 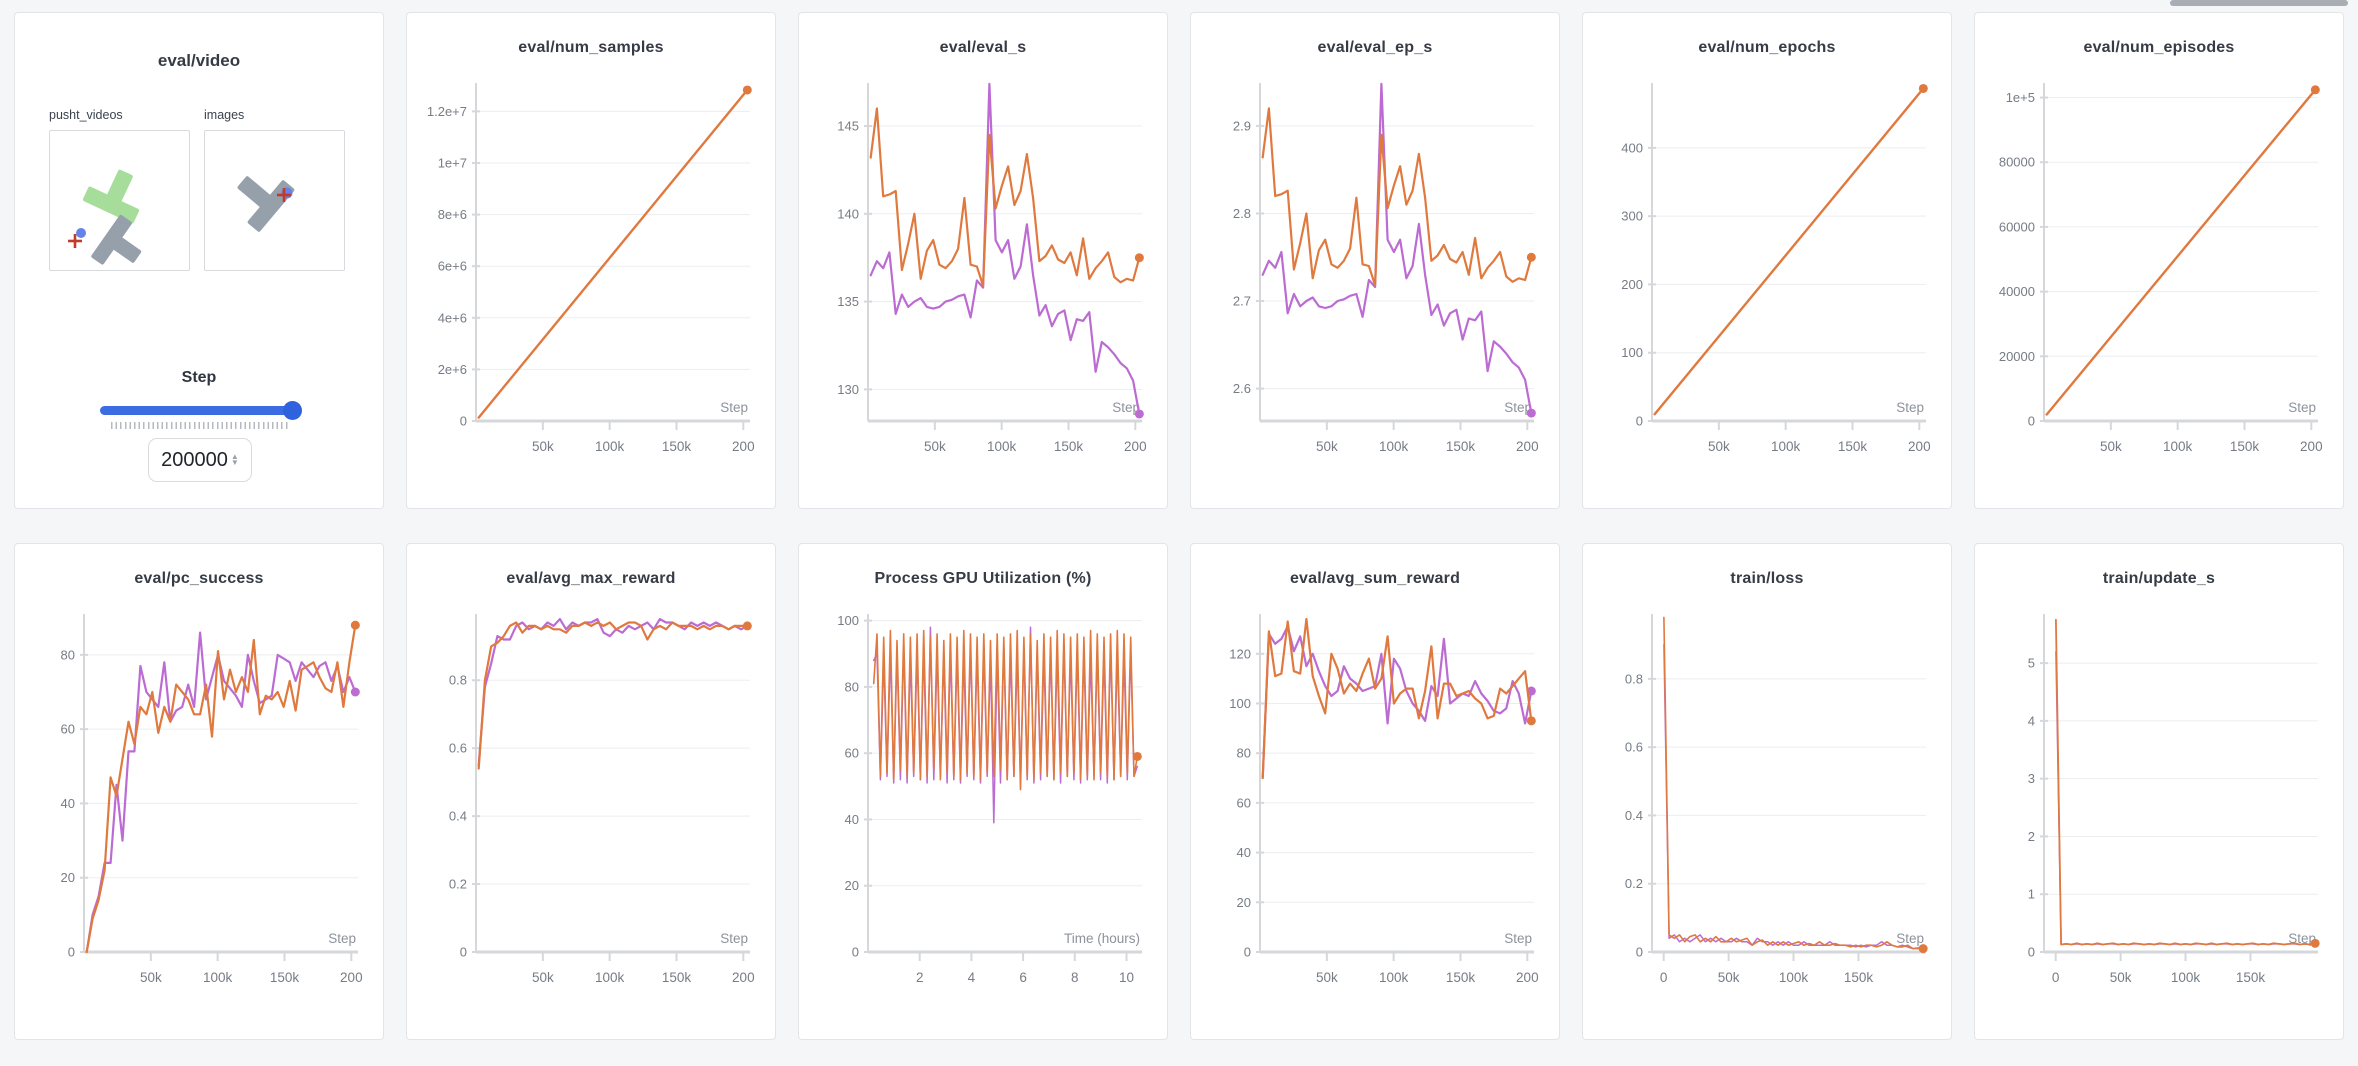 I want to click on horizontal-scrollbar-thumb, so click(x=2259, y=3).